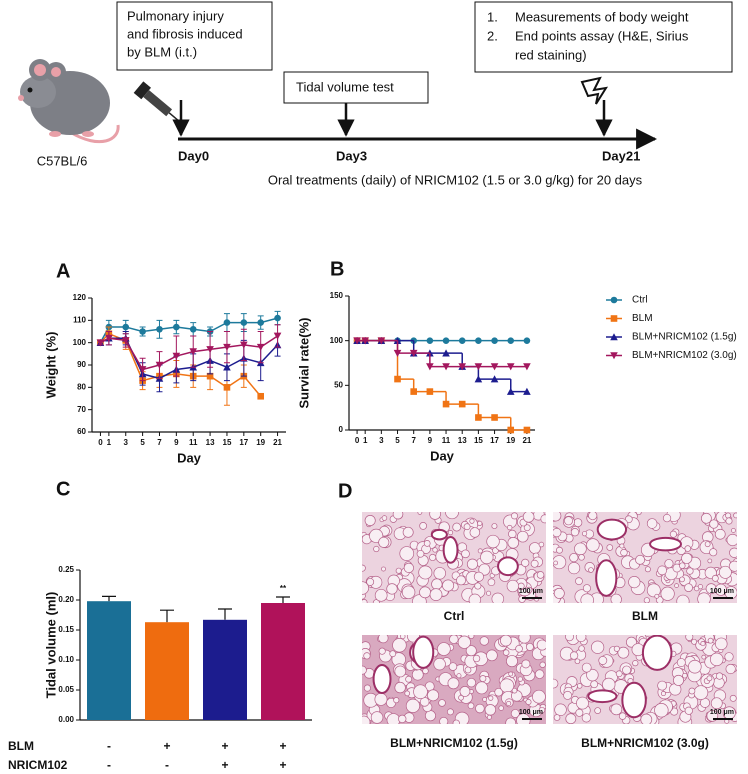  I want to click on box-text: Tidal volume test, so click(345, 86).